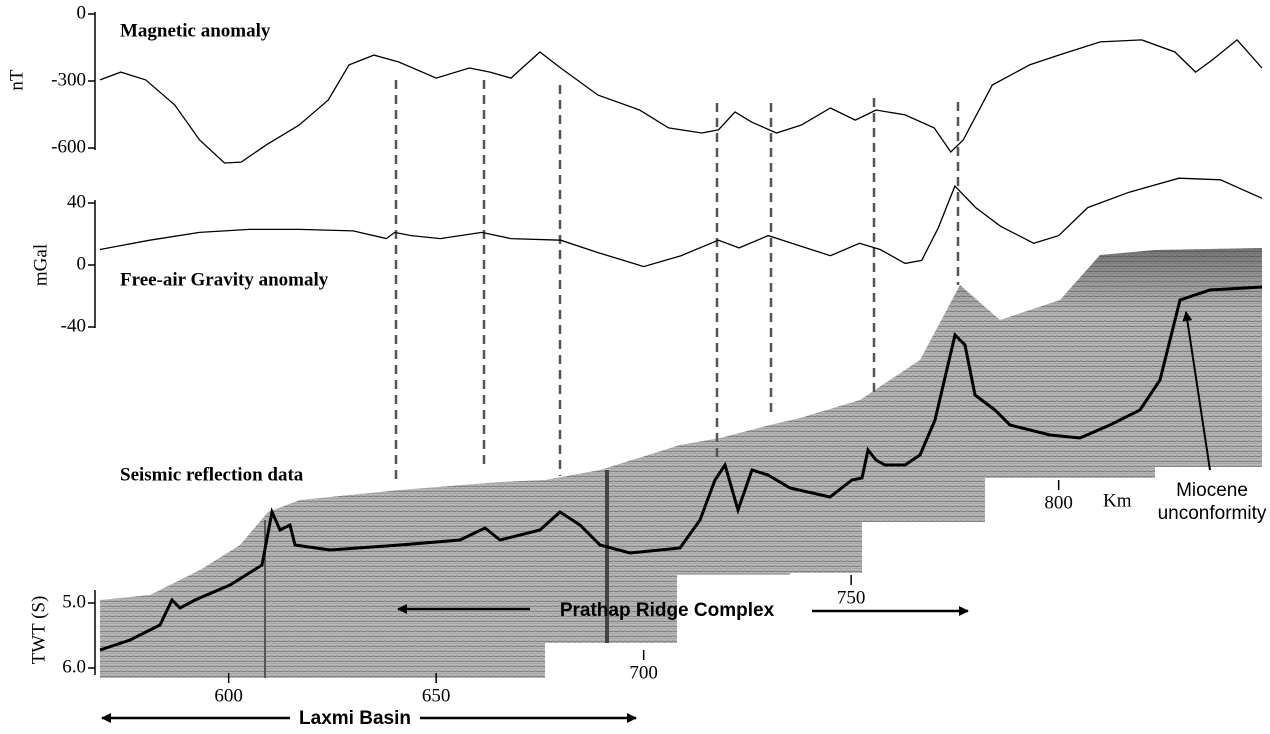 Image resolution: width=1270 pixels, height=734 pixels. Describe the element at coordinates (681, 222) in the screenshot. I see `profile-line` at that location.